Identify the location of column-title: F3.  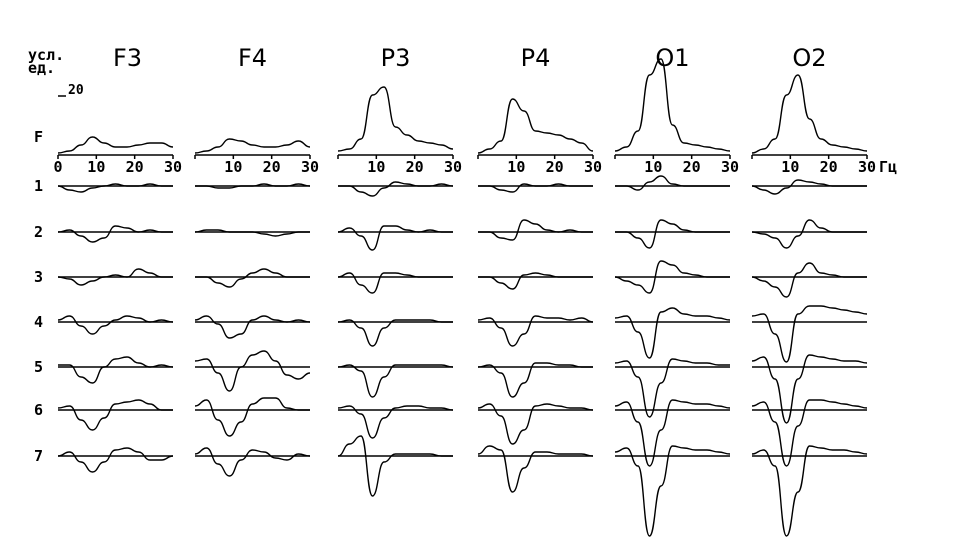
(127, 58).